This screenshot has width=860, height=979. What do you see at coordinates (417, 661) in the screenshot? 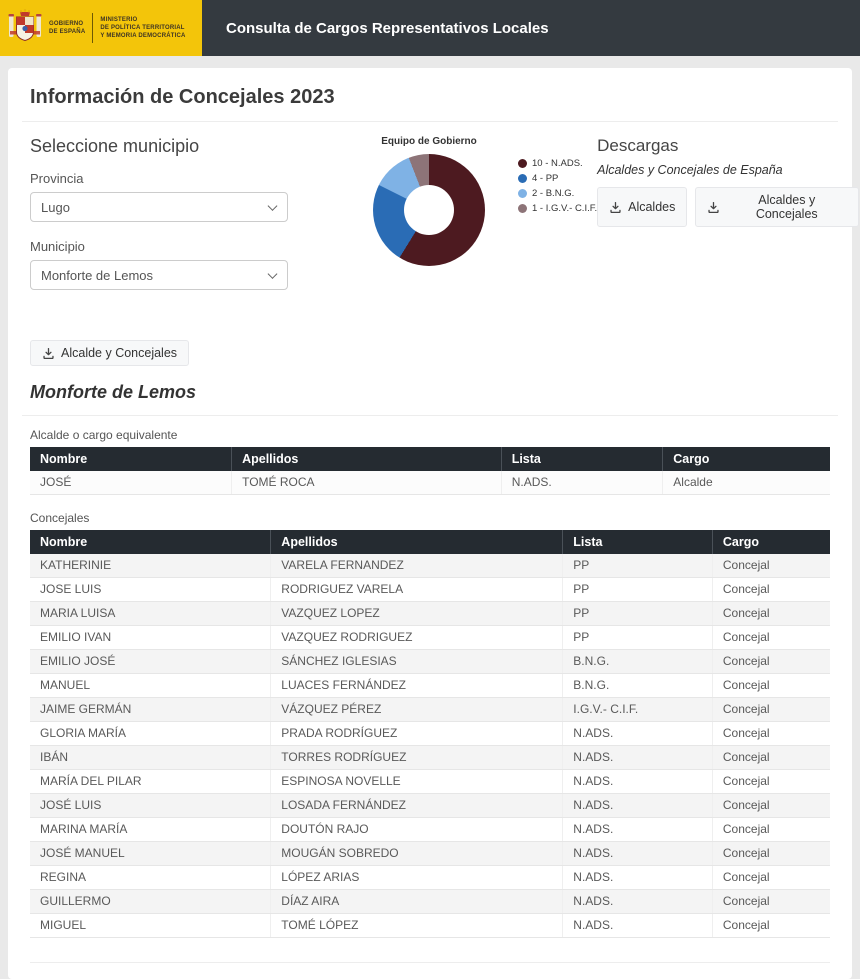
I see `table-cell: SÁNCHEZ IGLESIAS` at bounding box center [417, 661].